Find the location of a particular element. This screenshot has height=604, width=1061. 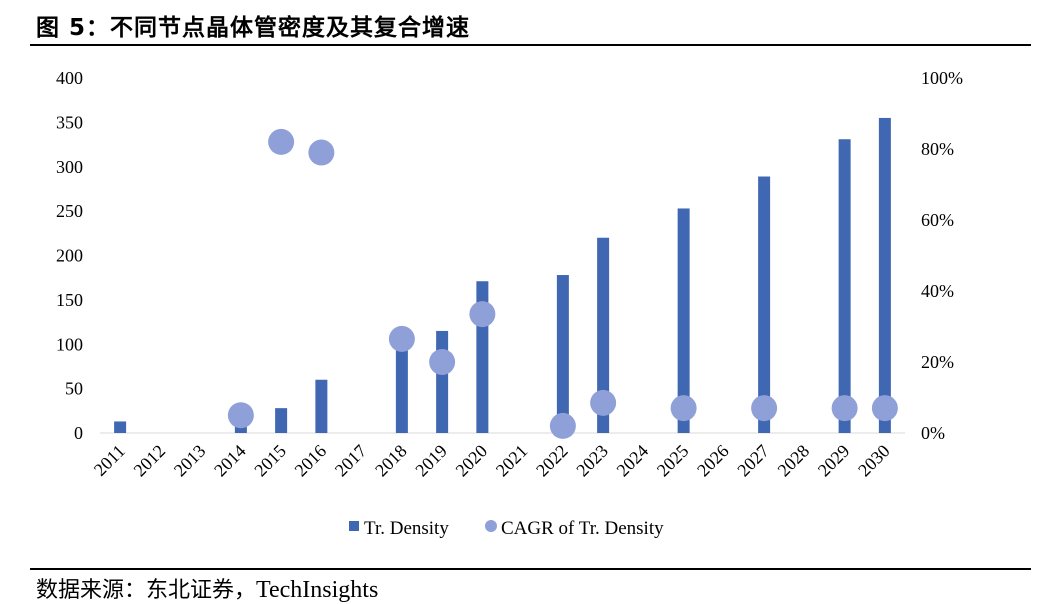

y-left-tick-label: 50 is located at coordinates (74, 389).